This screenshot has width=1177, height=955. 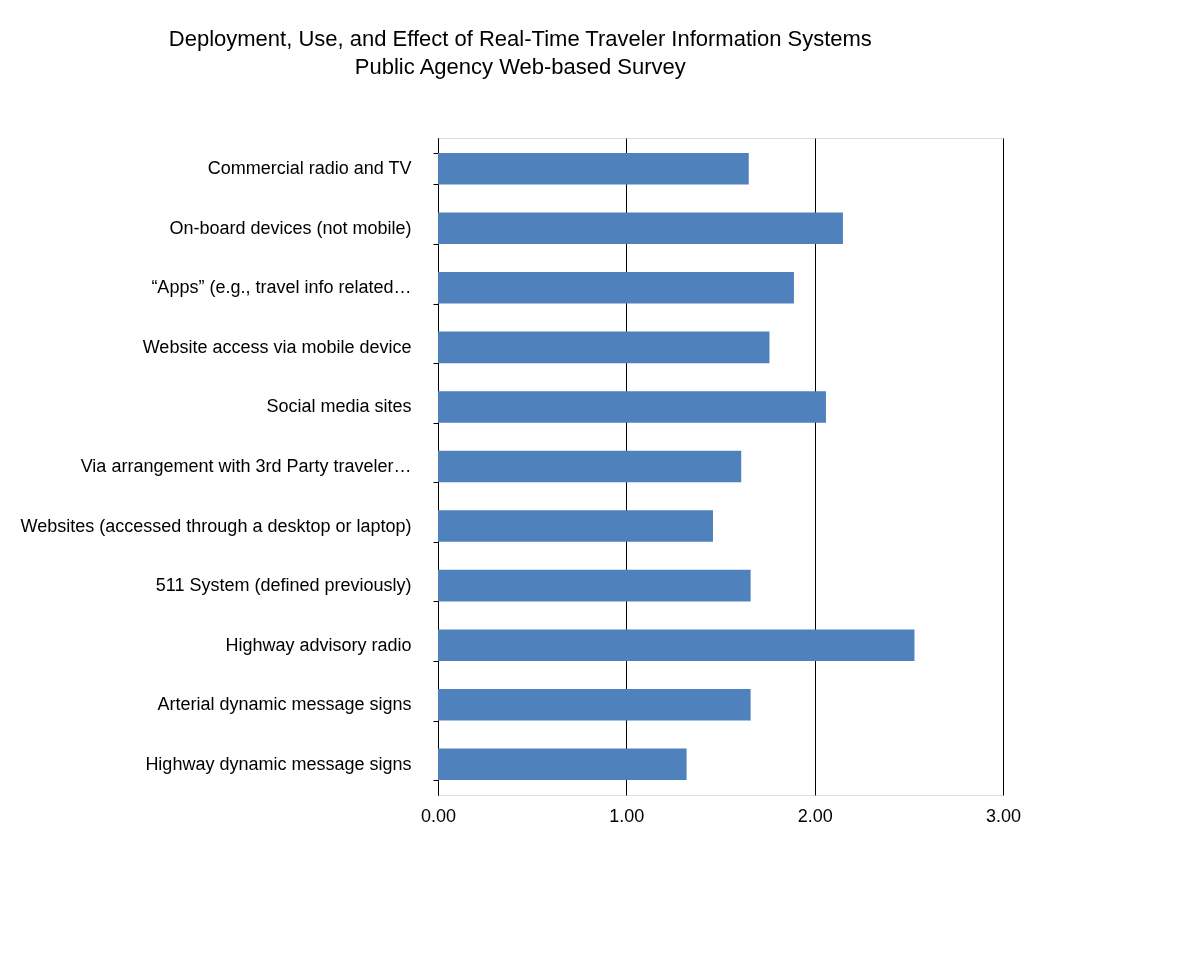 I want to click on y-tick-label: 511 System (defined previously), so click(x=283, y=585).